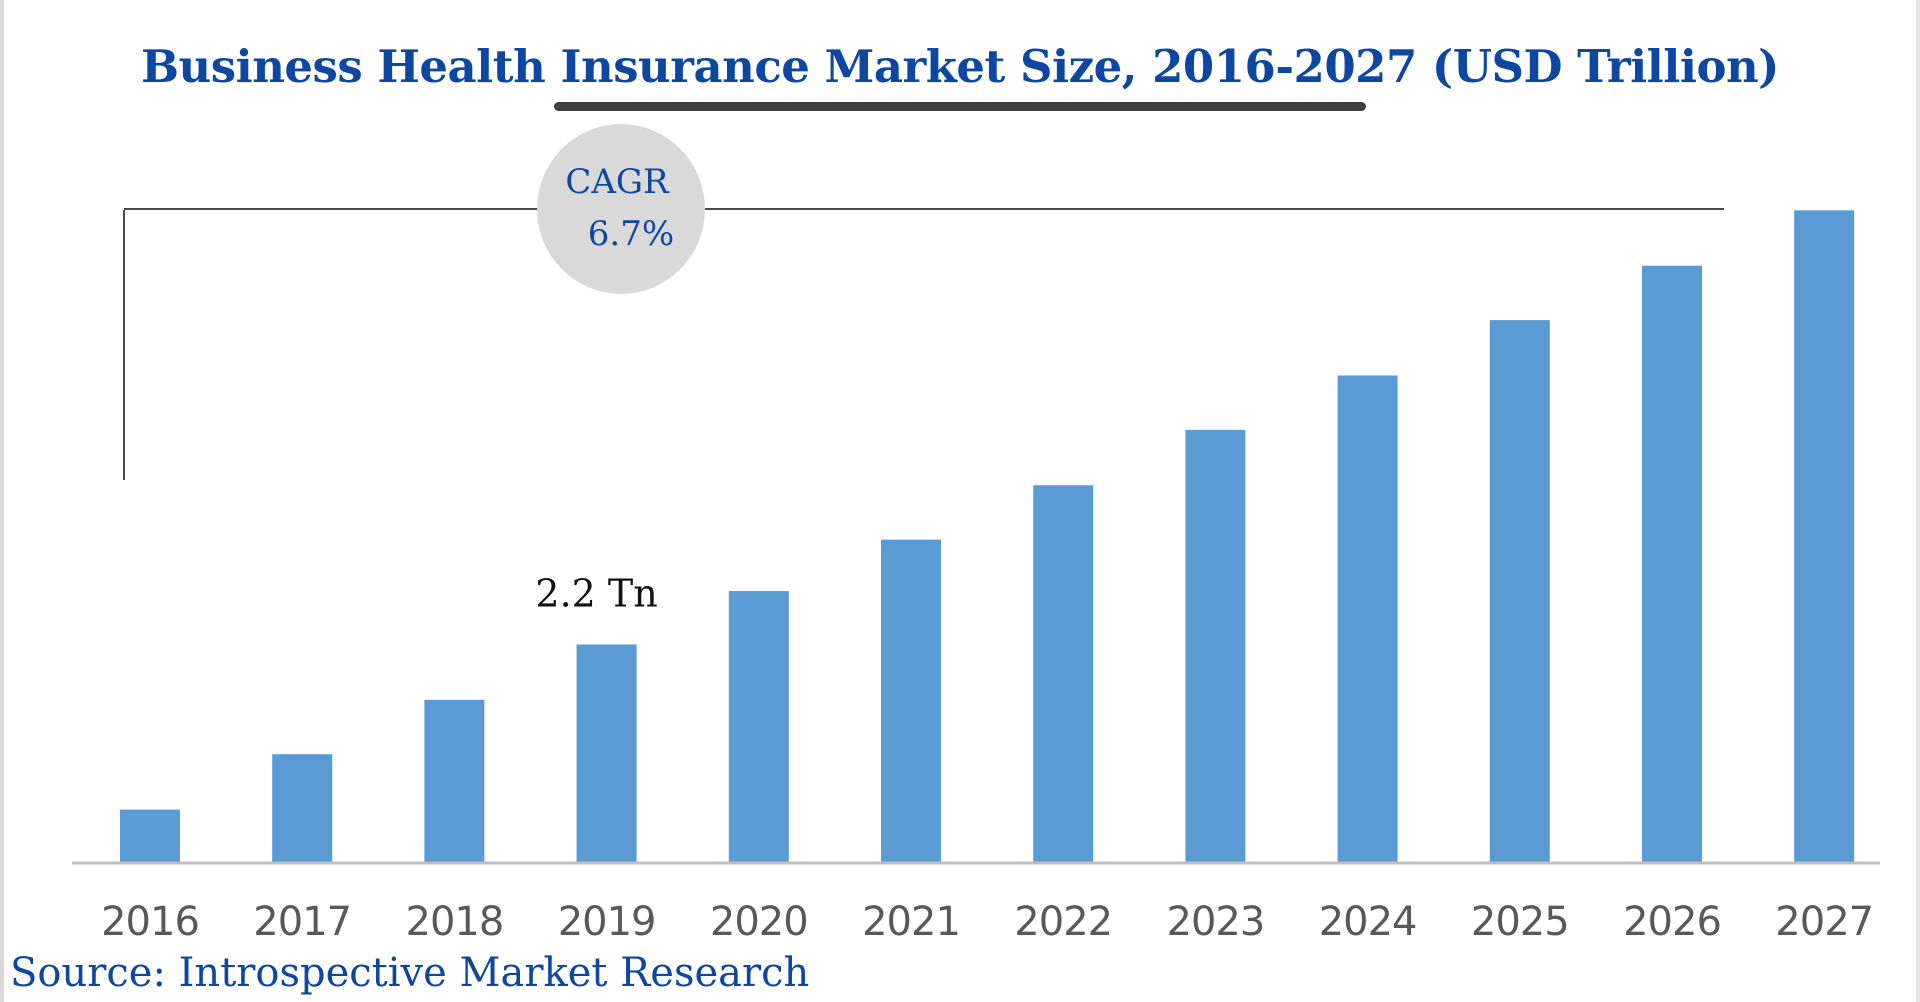 The height and width of the screenshot is (1002, 1920). Describe the element at coordinates (1519, 591) in the screenshot. I see `bar-2025` at that location.